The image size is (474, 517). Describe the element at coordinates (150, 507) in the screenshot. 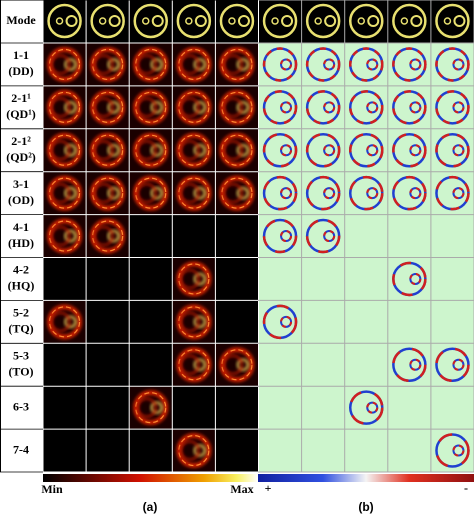

I see `panel-label: (a)` at that location.